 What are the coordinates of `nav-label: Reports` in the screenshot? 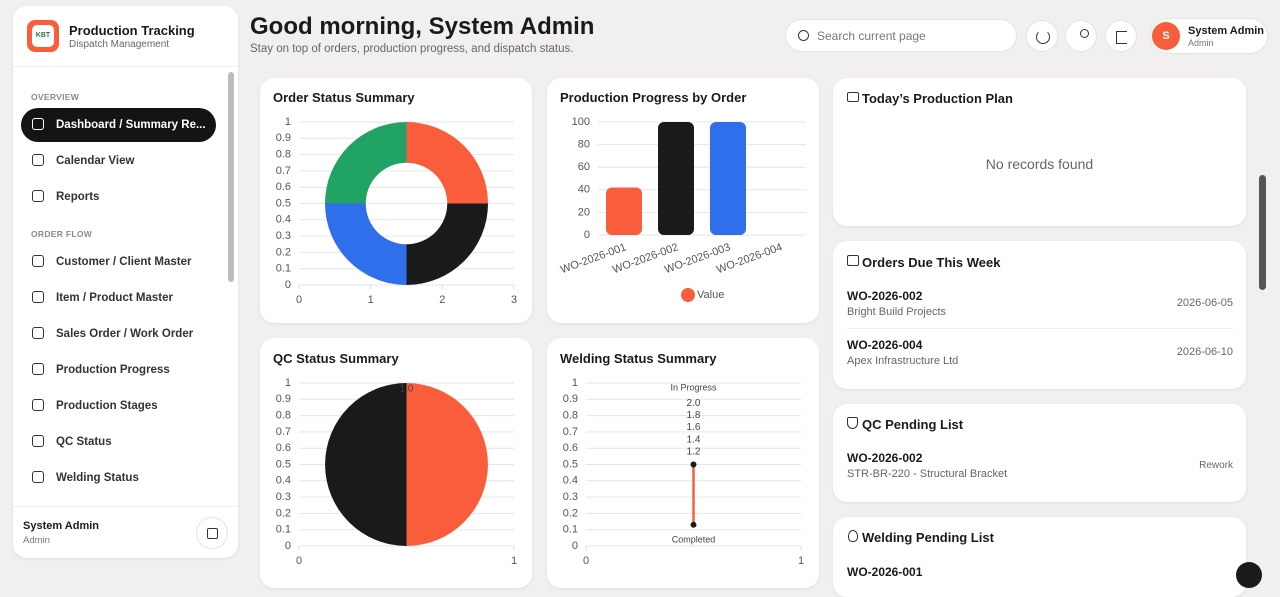 It's located at (78, 197).